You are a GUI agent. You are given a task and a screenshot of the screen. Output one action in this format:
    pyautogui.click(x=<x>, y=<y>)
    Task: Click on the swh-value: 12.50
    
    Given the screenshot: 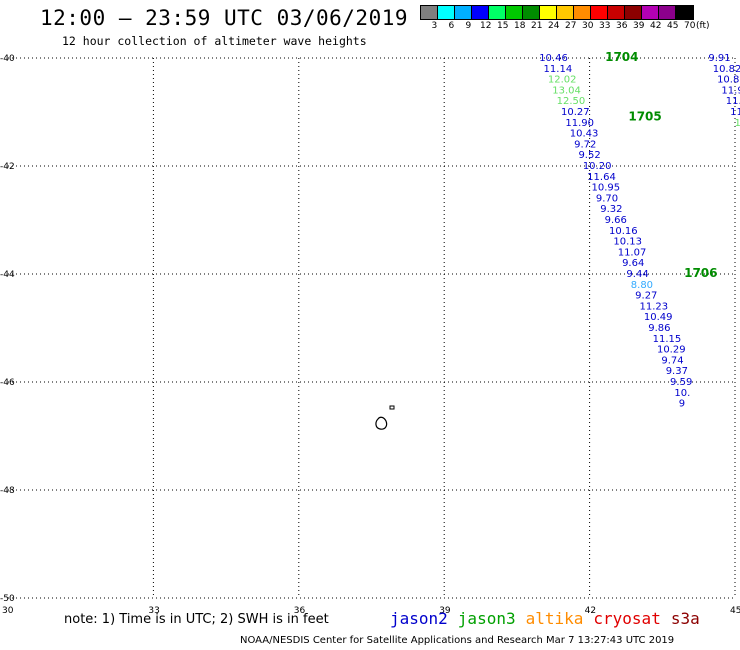 What is the action you would take?
    pyautogui.click(x=571, y=101)
    